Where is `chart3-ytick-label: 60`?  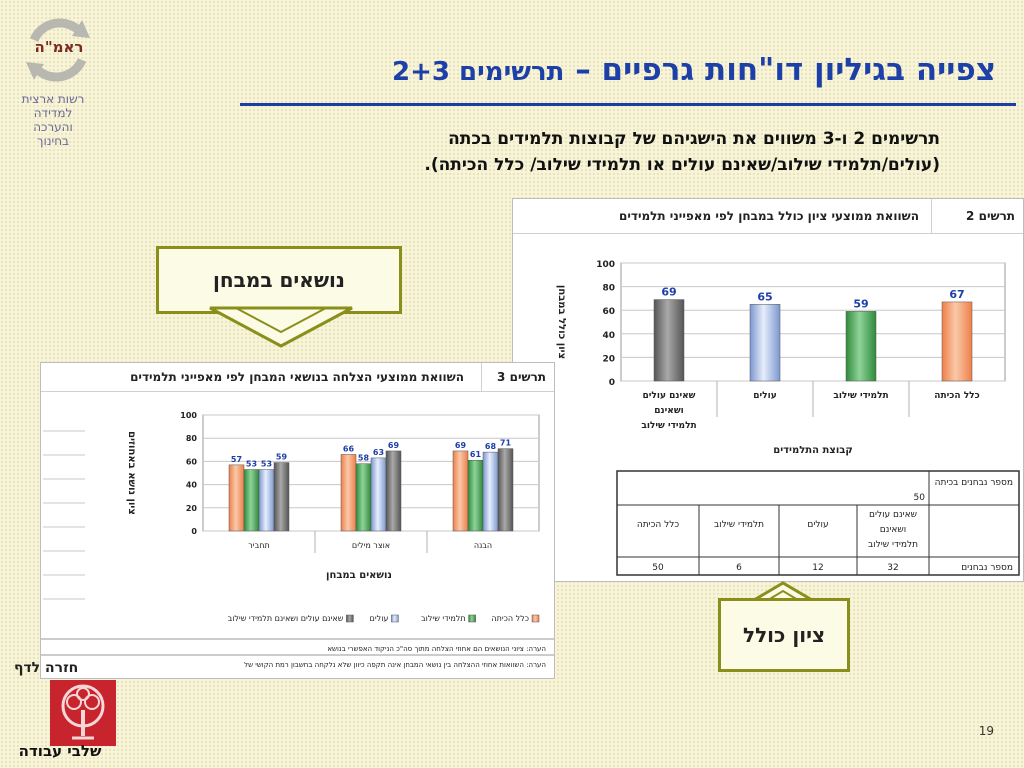 chart3-ytick-label: 60 is located at coordinates (192, 461).